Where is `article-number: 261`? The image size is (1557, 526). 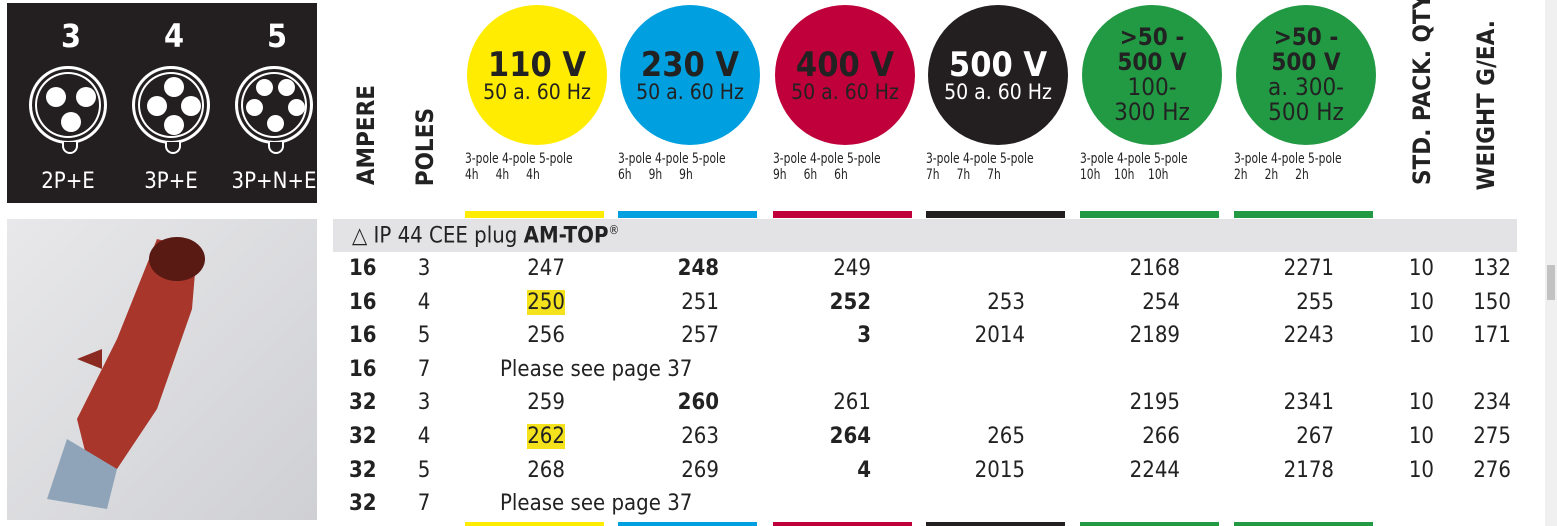 article-number: 261 is located at coordinates (852, 403).